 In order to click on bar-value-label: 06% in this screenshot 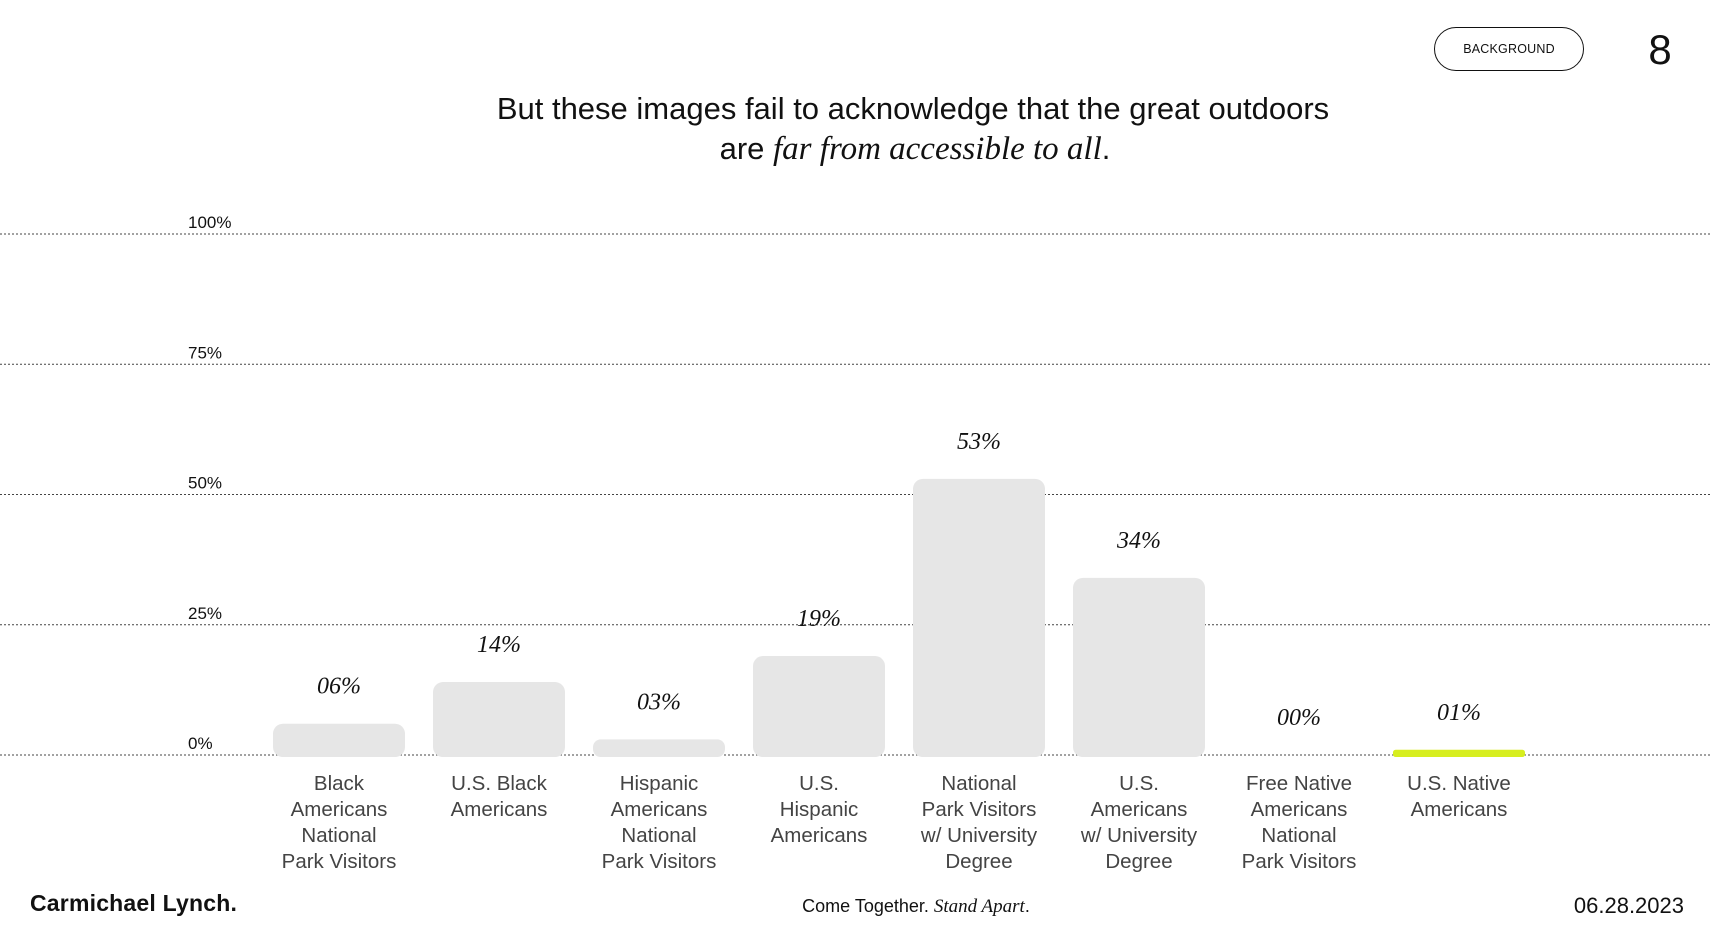, I will do `click(339, 687)`.